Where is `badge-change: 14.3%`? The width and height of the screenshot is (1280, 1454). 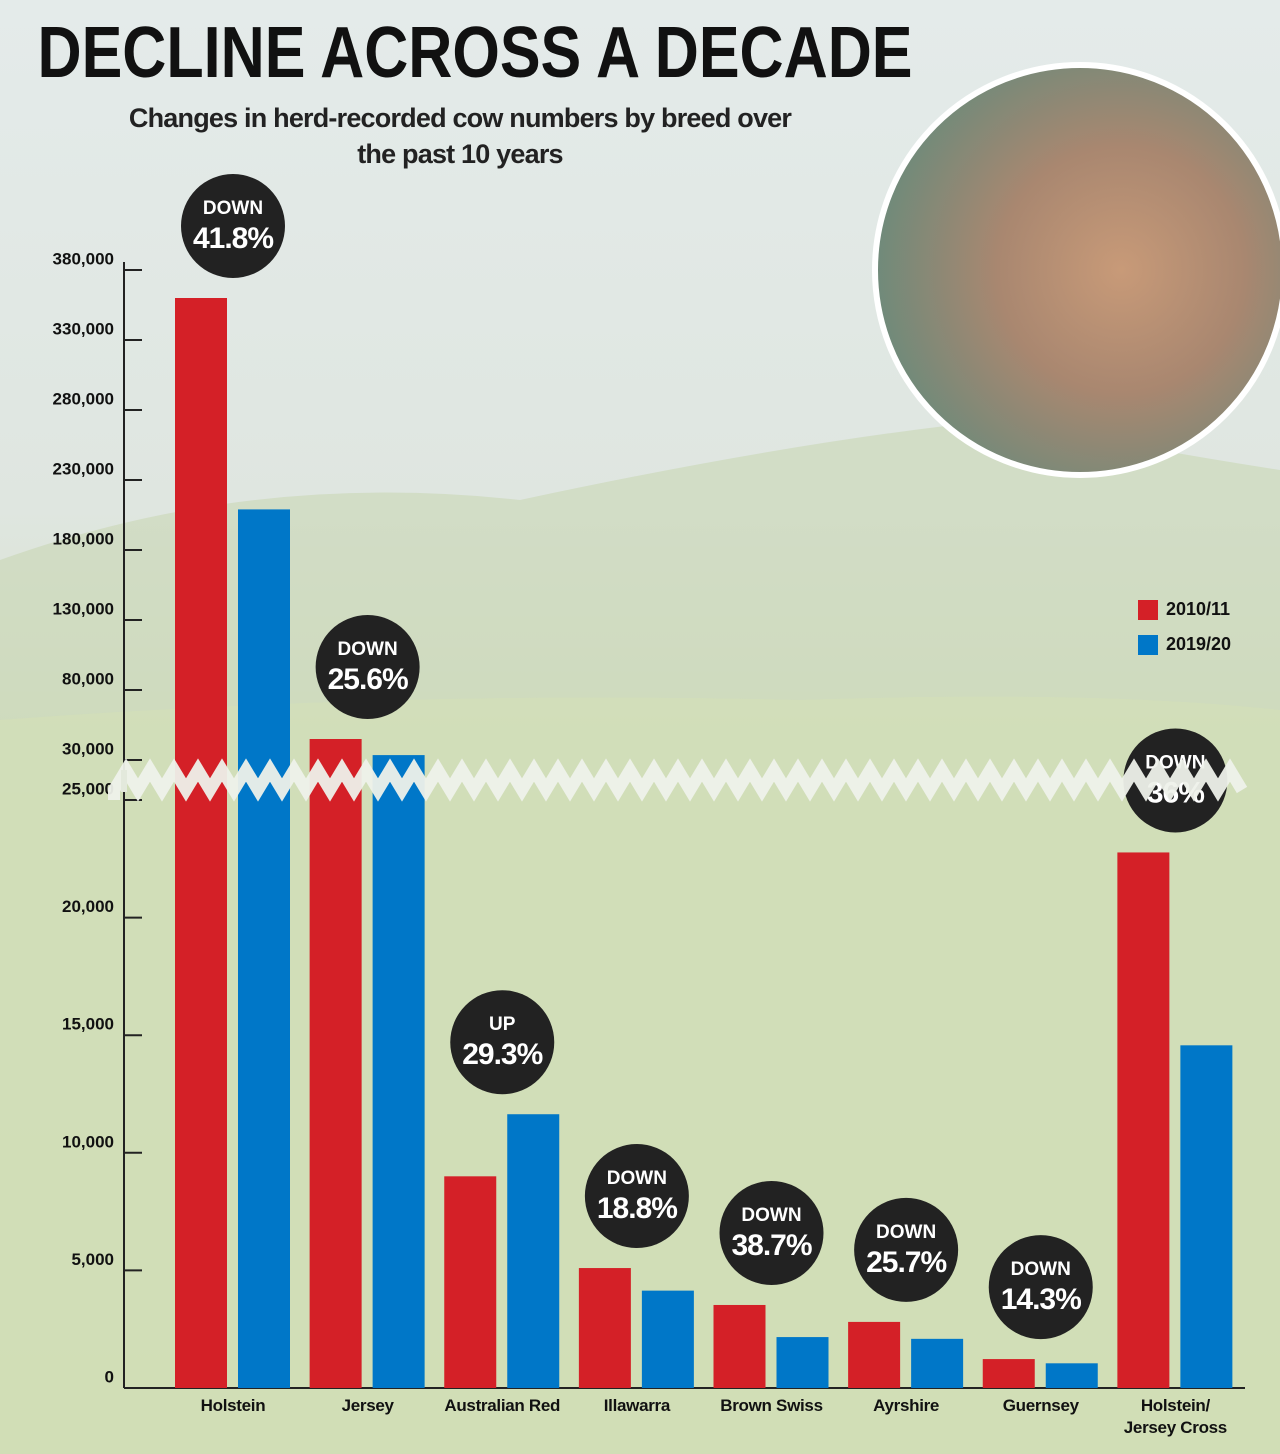 badge-change: 14.3% is located at coordinates (1041, 1299).